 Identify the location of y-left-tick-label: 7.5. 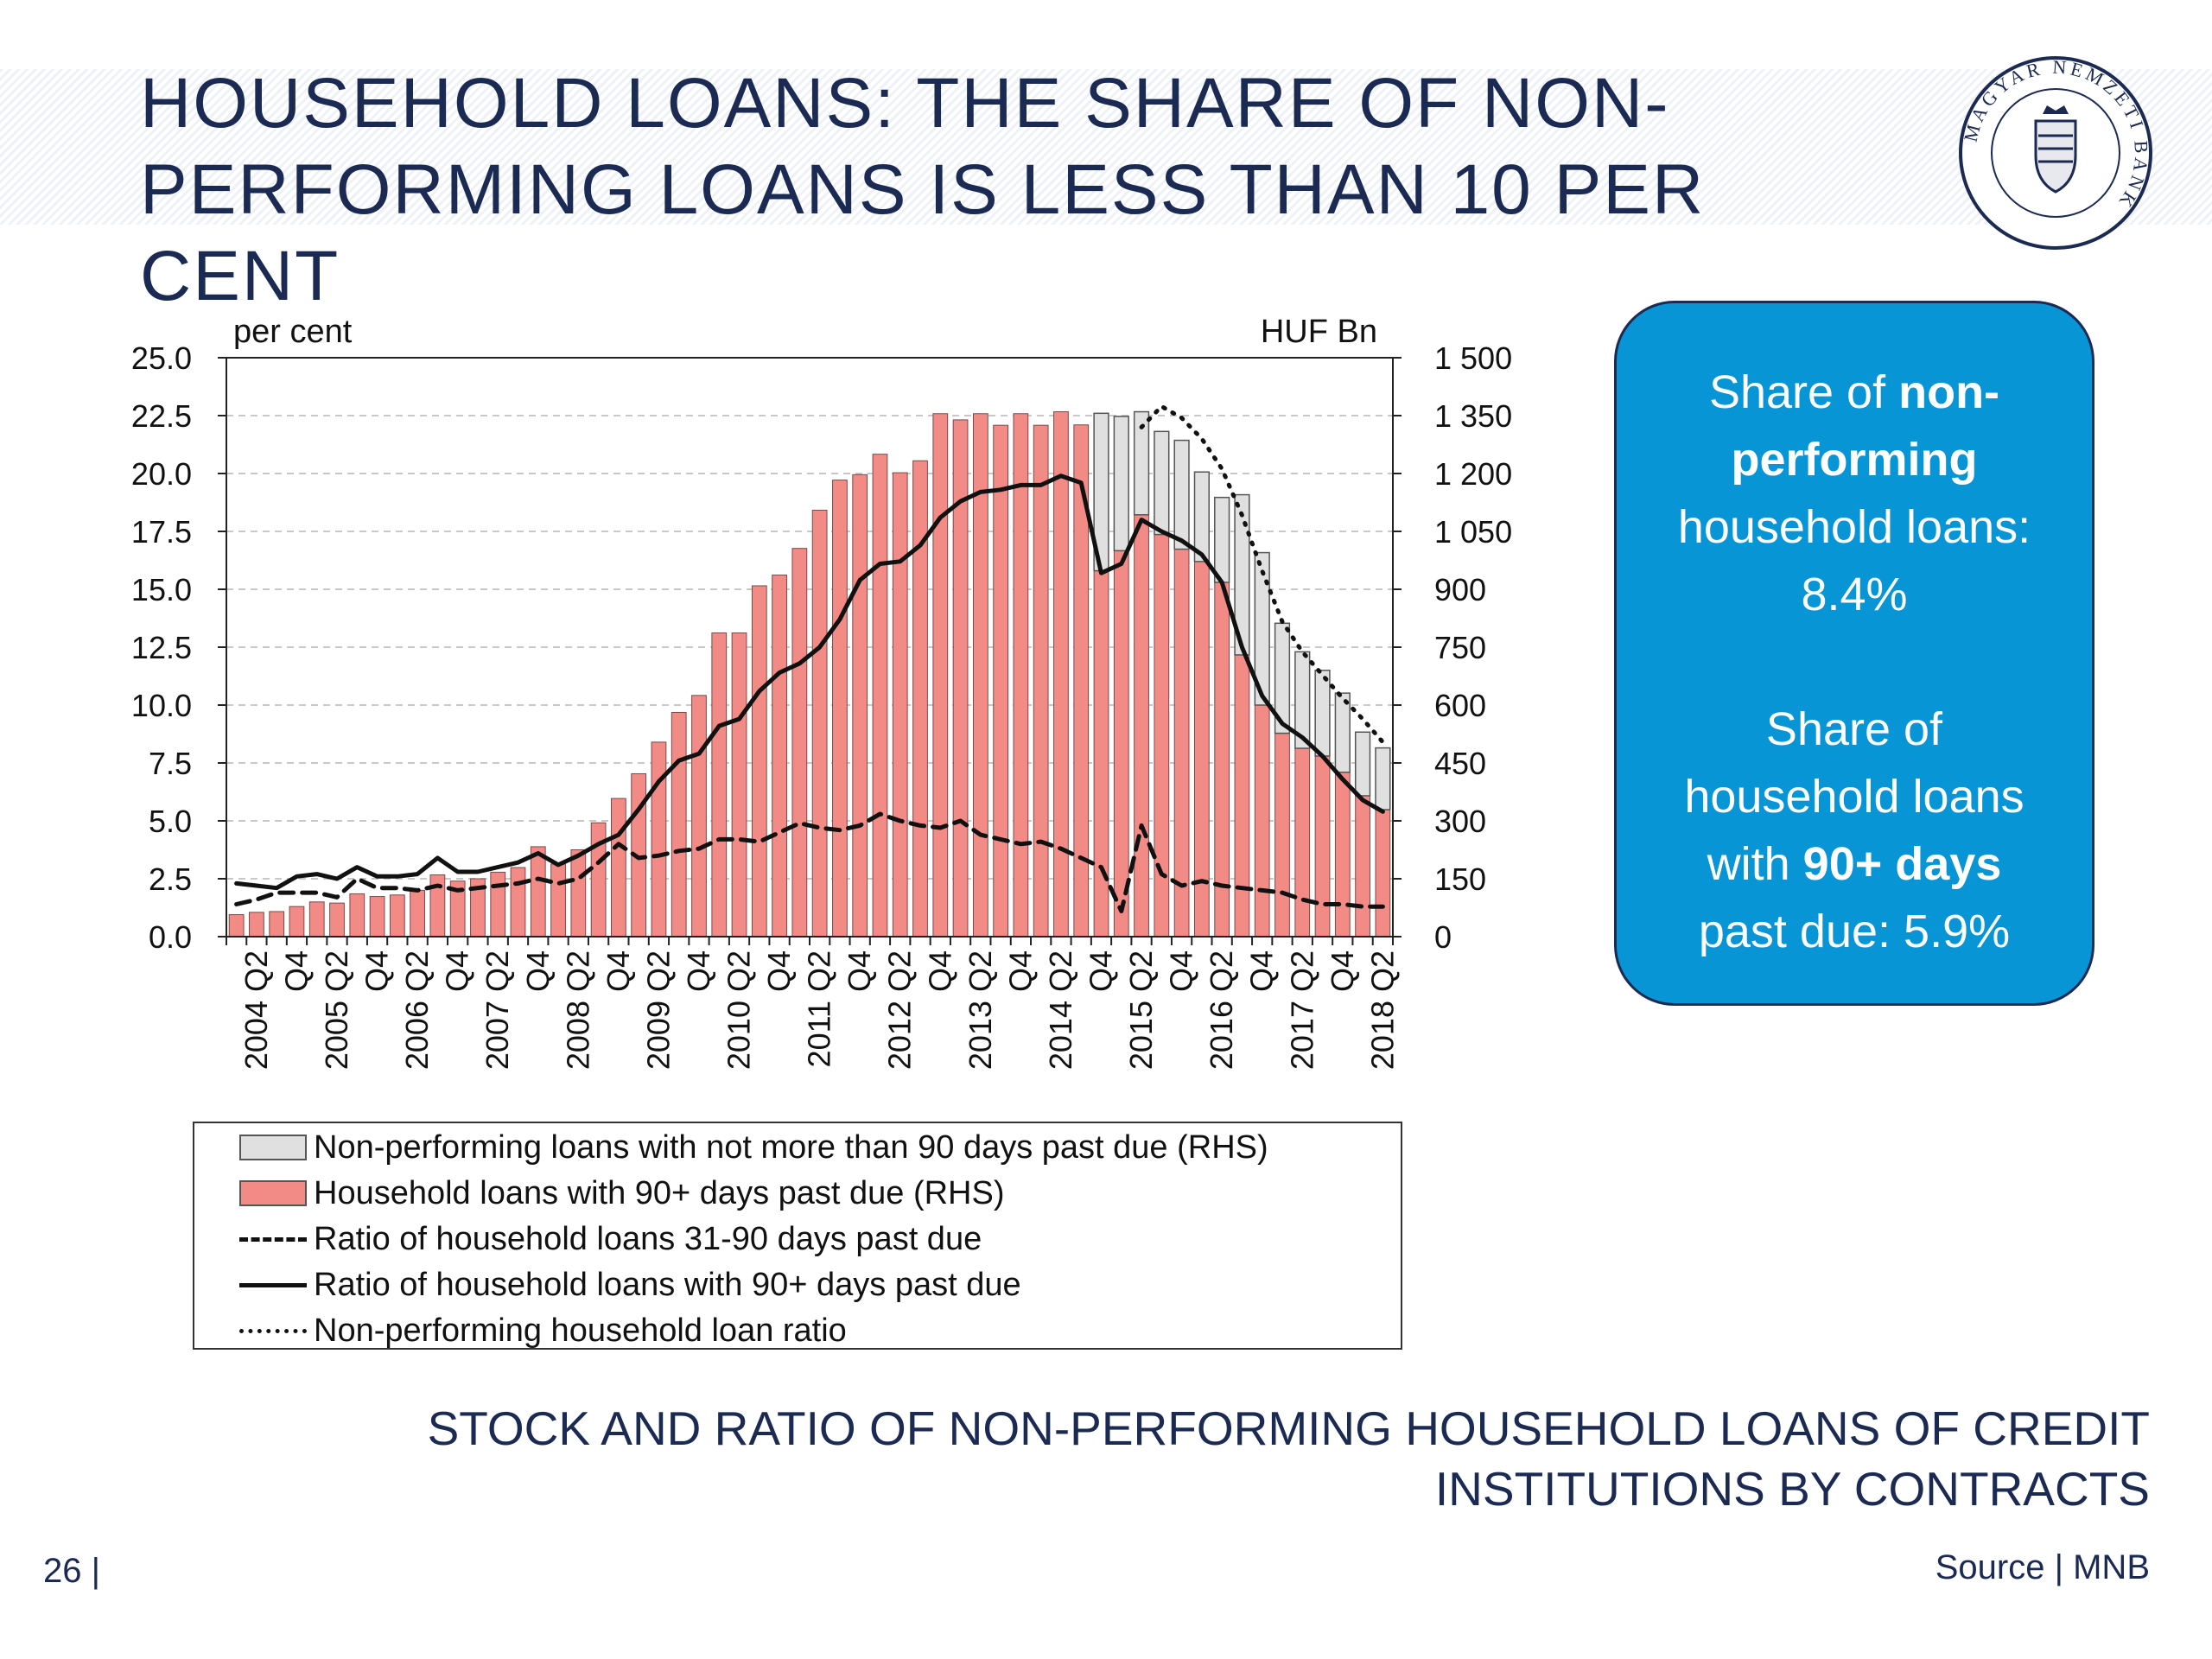
(170, 763).